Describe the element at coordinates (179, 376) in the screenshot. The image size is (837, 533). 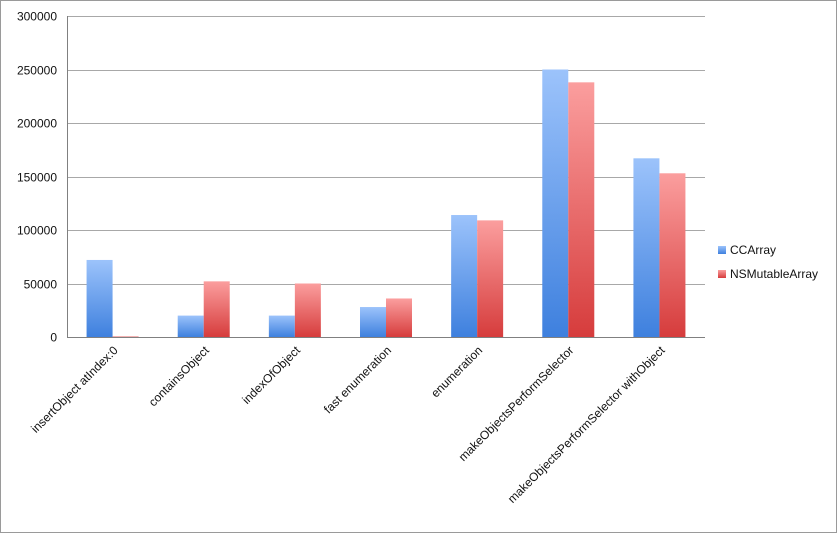
I see `x-category-label: containsObject` at that location.